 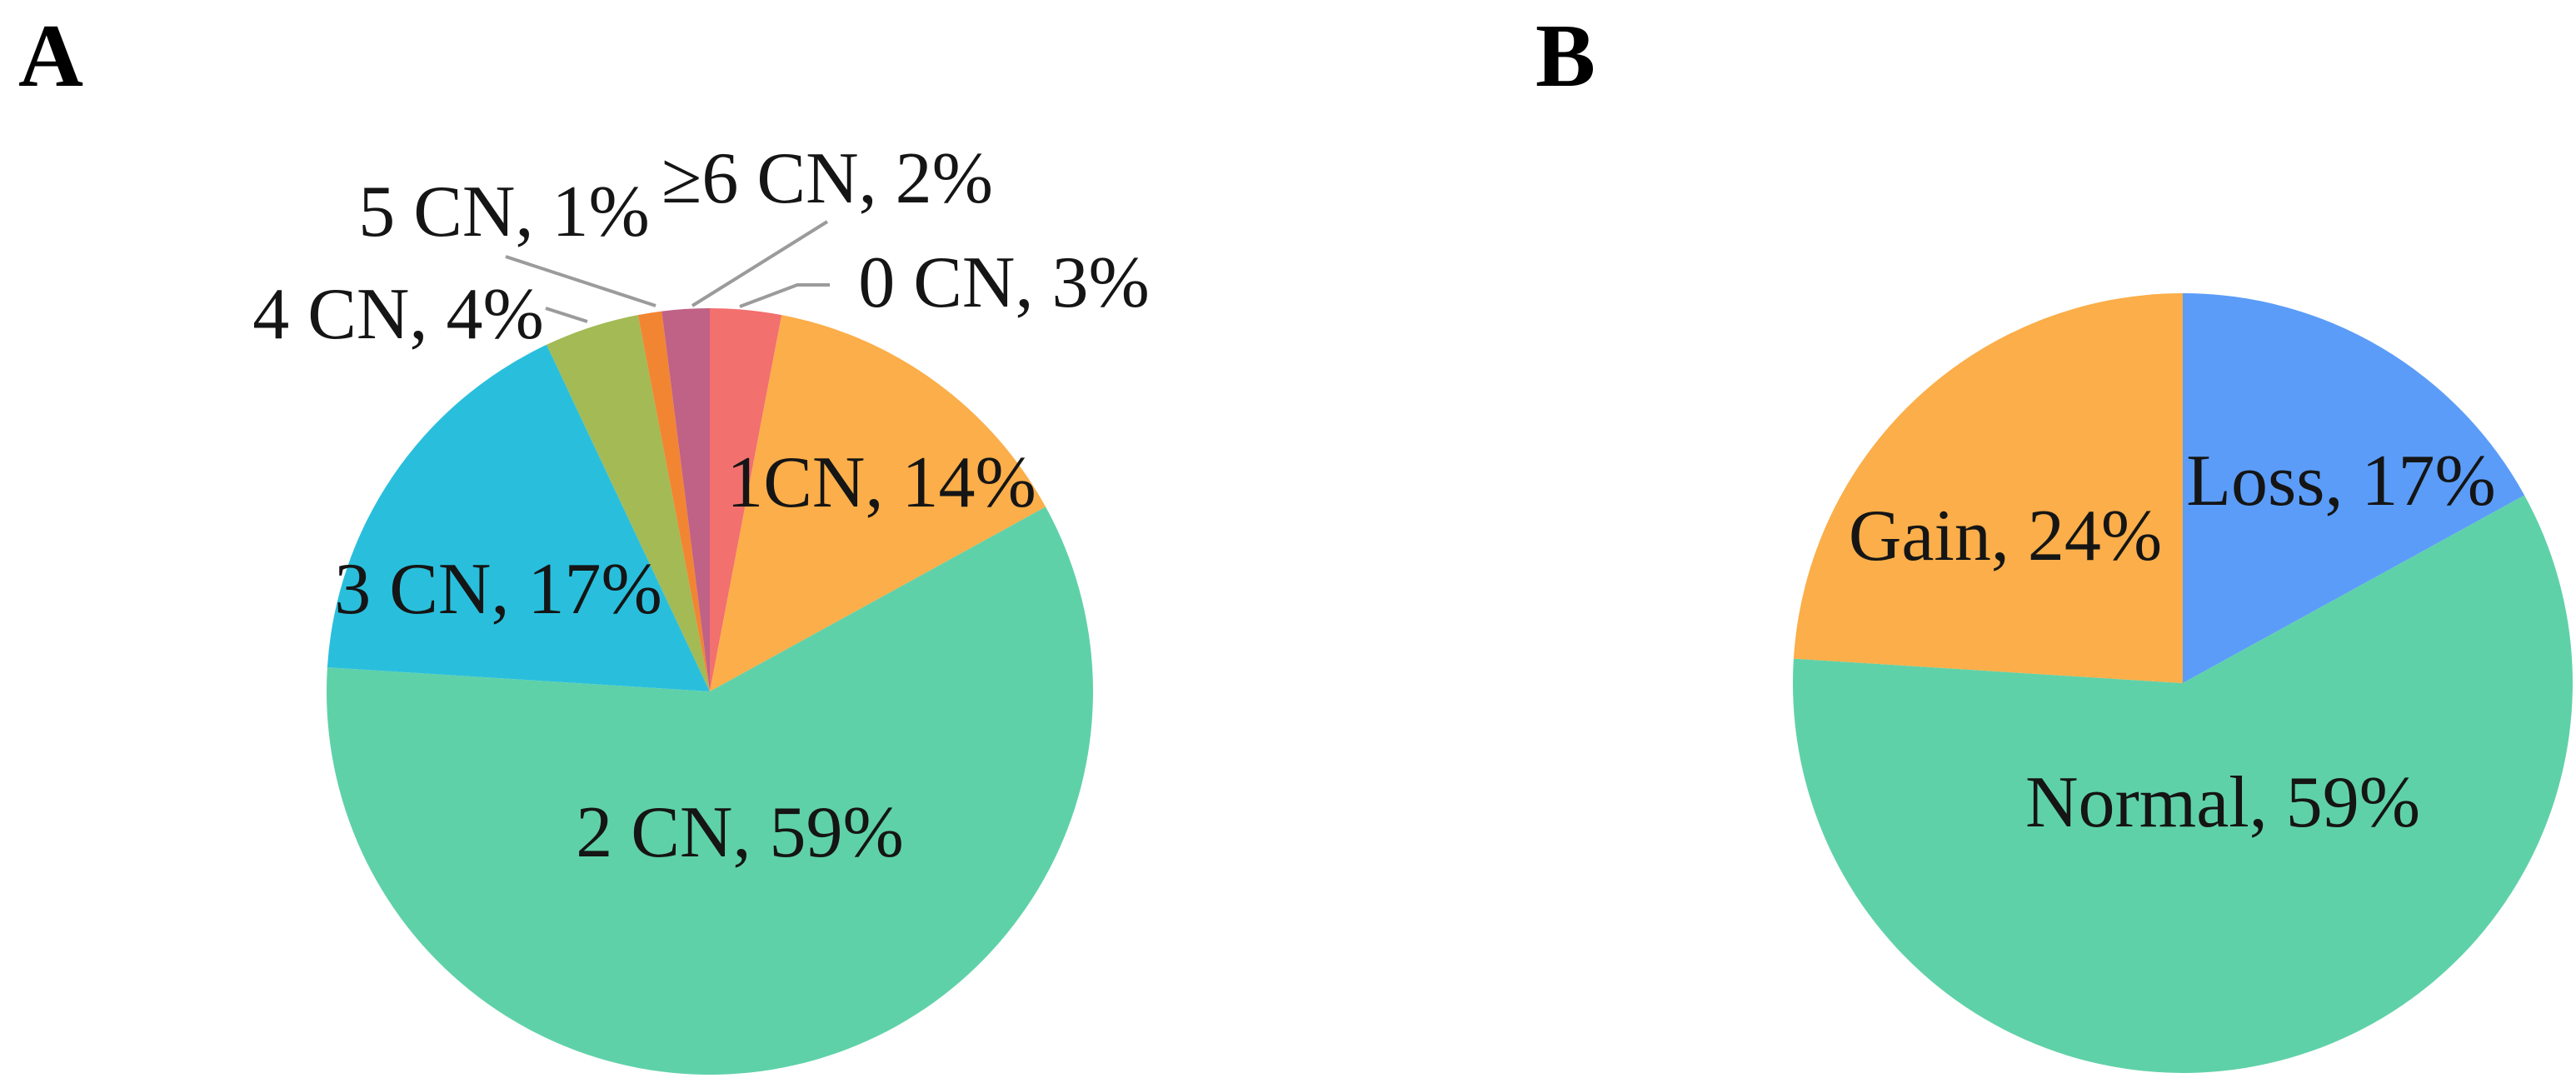 I want to click on pie-a-slice-ge6-cn, so click(x=685, y=499).